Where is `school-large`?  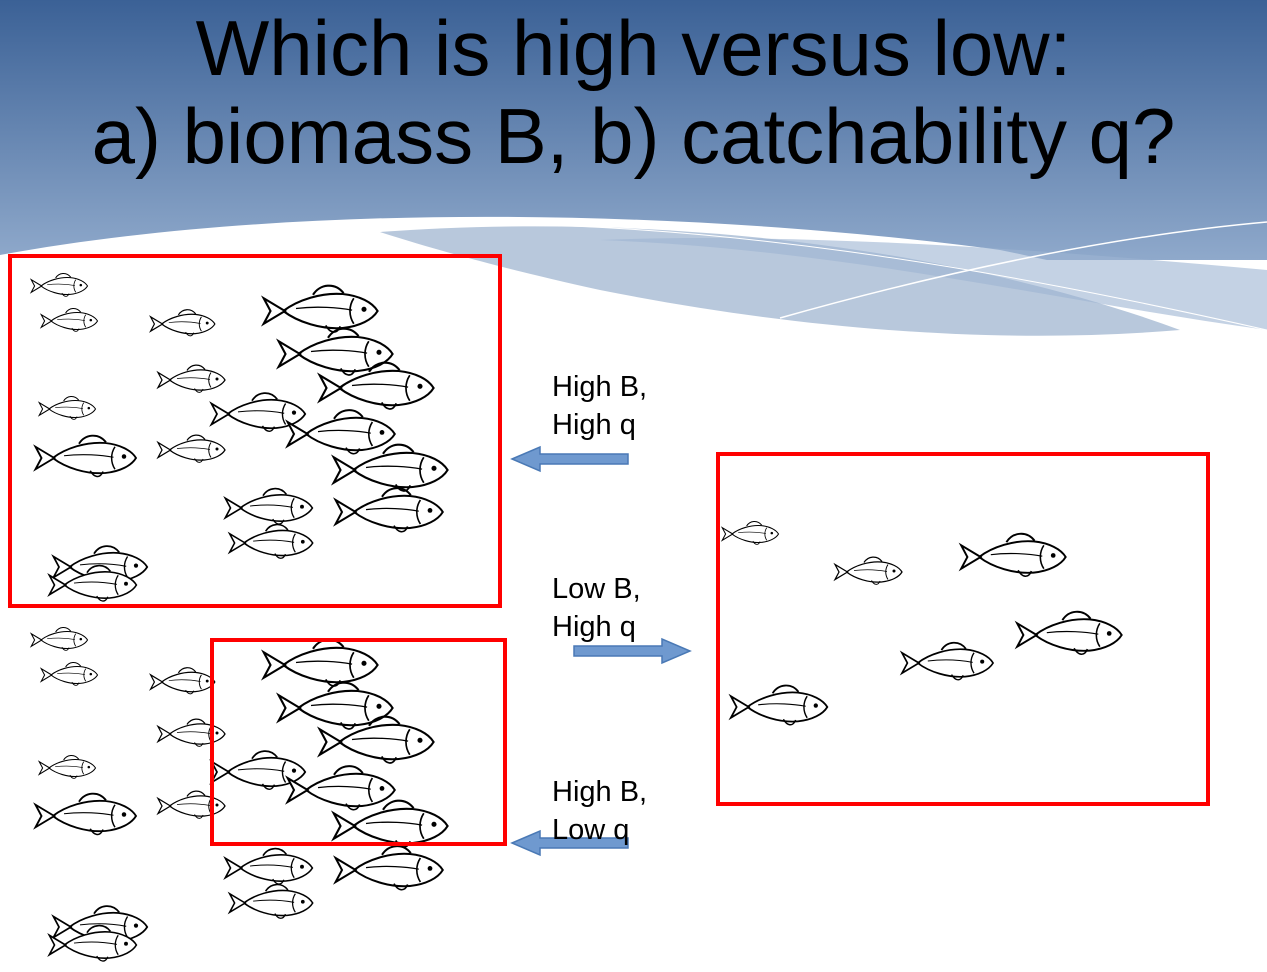
school-large is located at coordinates (239, 437).